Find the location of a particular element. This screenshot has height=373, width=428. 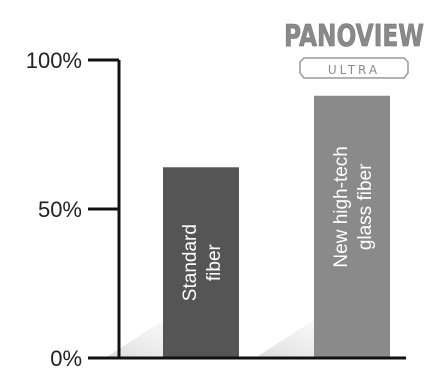

bar-label-1: Standard fiber is located at coordinates (202, 262).